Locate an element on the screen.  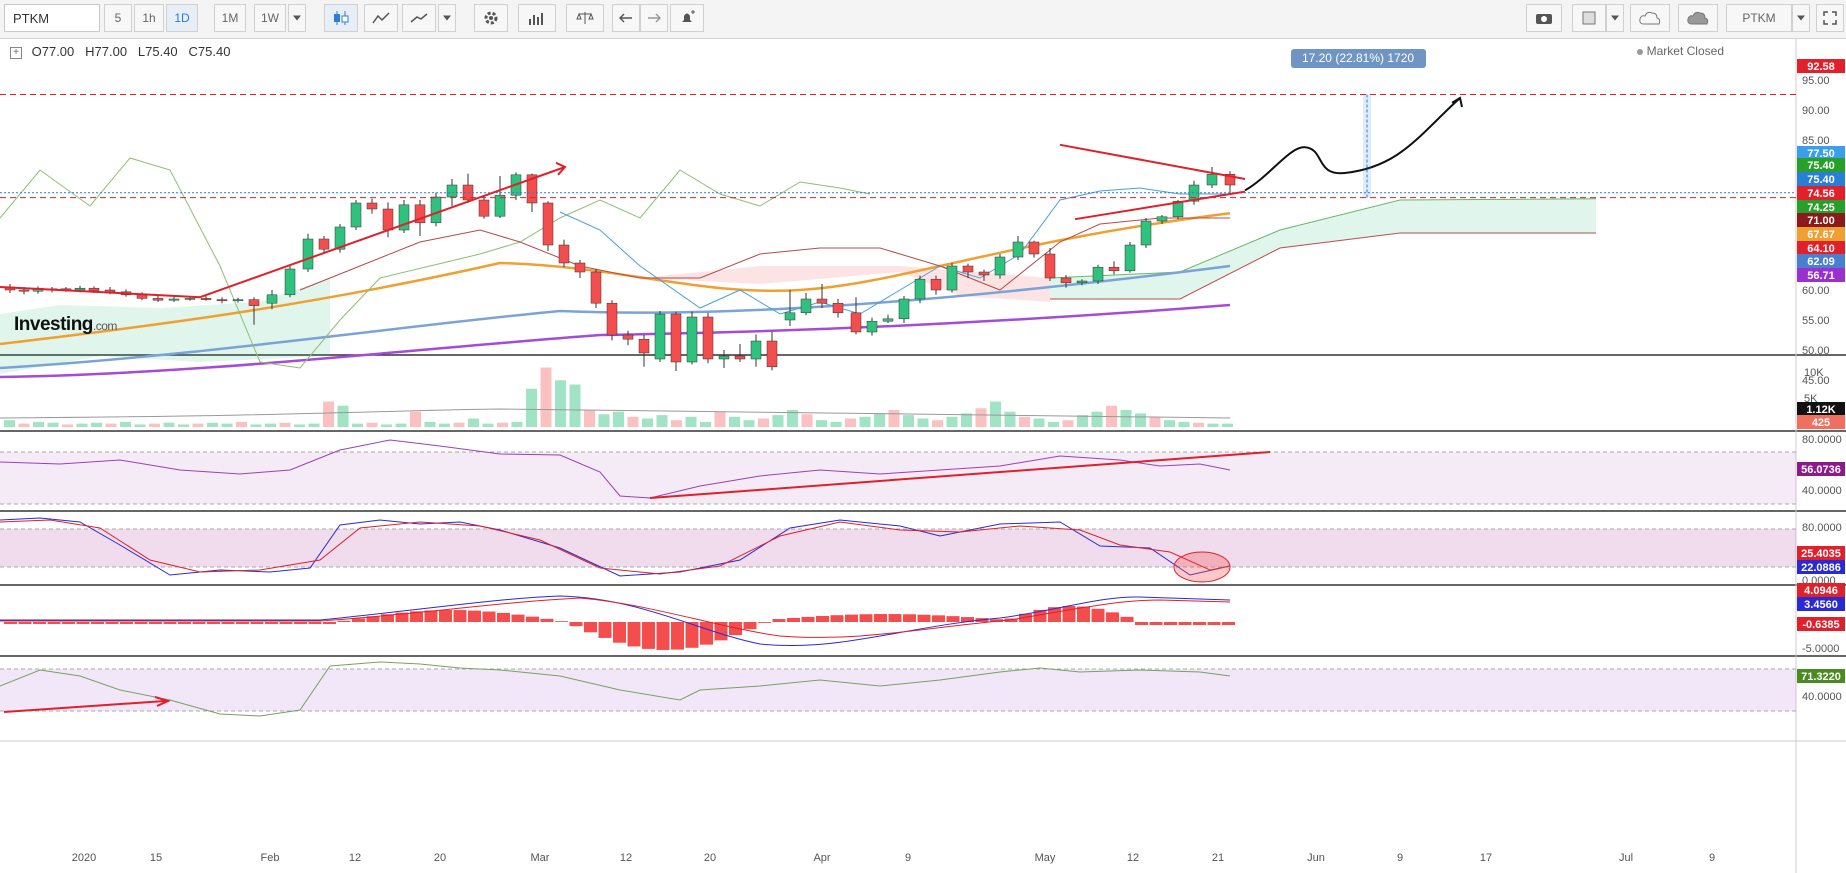
expand-legend-icon: + is located at coordinates (16, 52).